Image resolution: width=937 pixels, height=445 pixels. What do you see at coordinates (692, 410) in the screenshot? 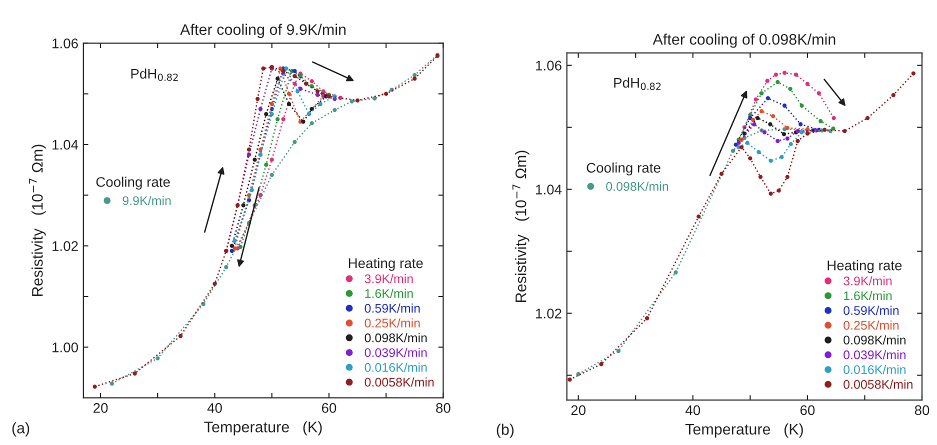
I see `x-tick-label: 40` at bounding box center [692, 410].